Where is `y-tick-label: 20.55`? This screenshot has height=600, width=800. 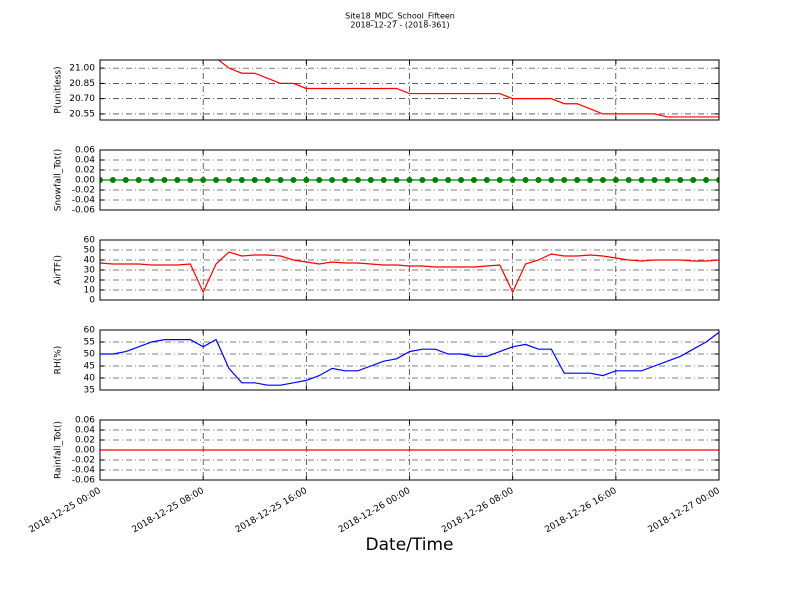
y-tick-label: 20.55 is located at coordinates (82, 114).